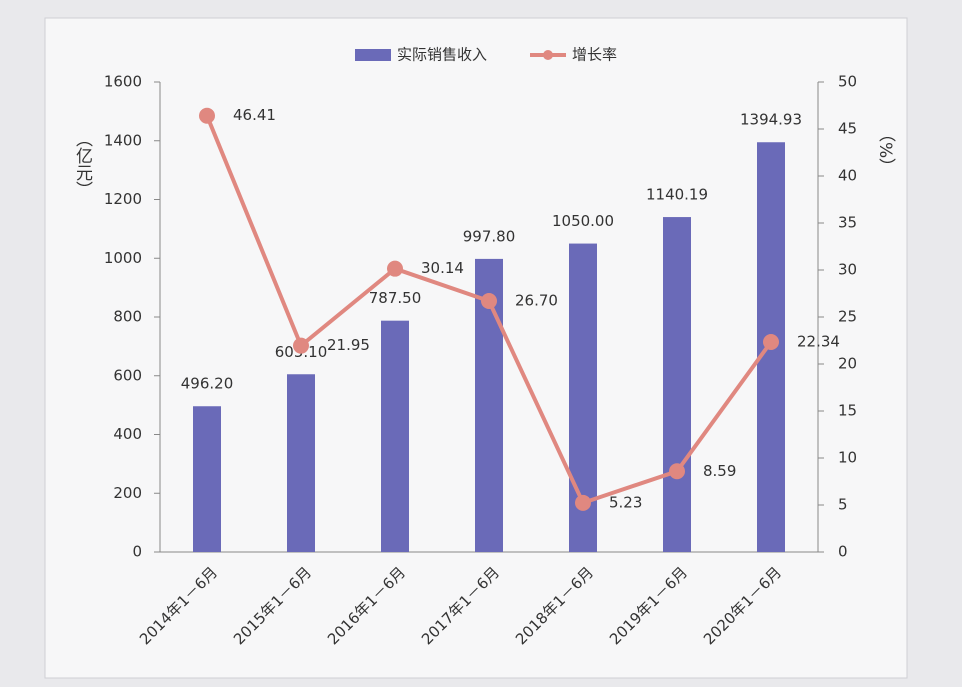  I want to click on bar-value-label: 787.50, so click(395, 298).